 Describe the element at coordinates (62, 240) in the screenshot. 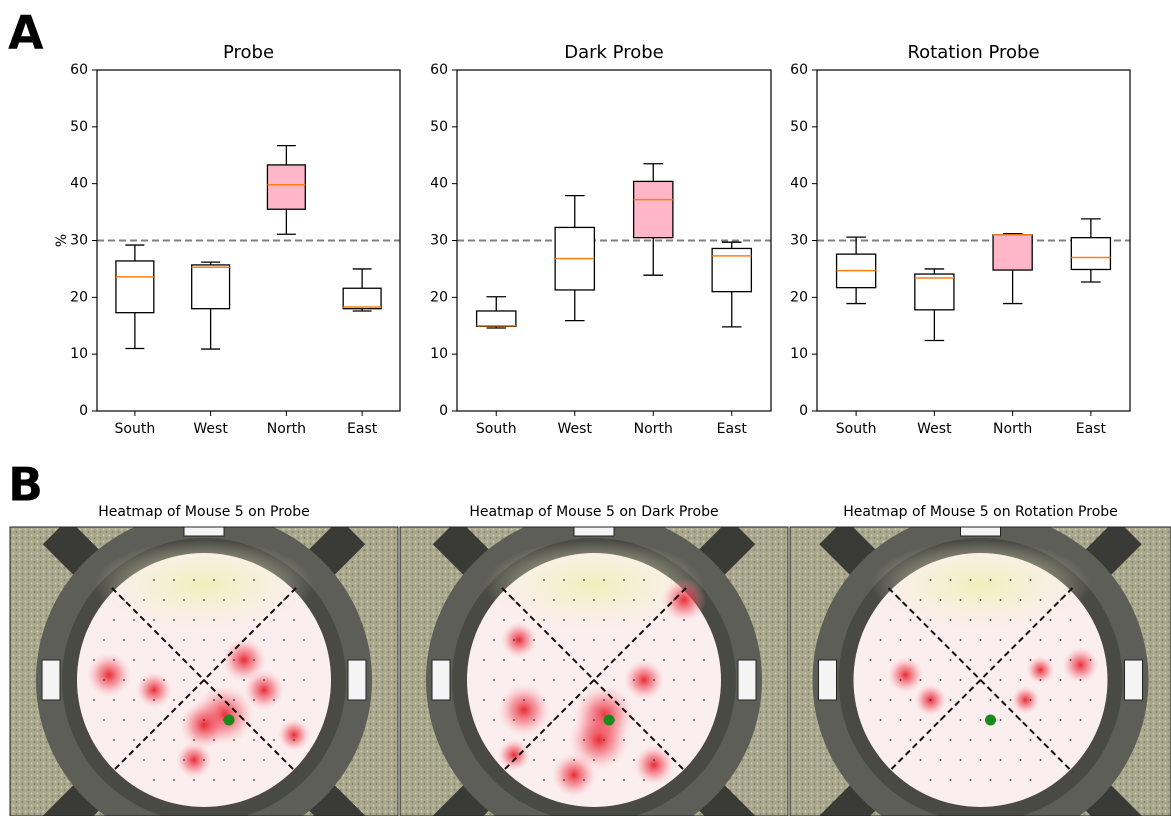

I see `y-axis-label: %` at that location.